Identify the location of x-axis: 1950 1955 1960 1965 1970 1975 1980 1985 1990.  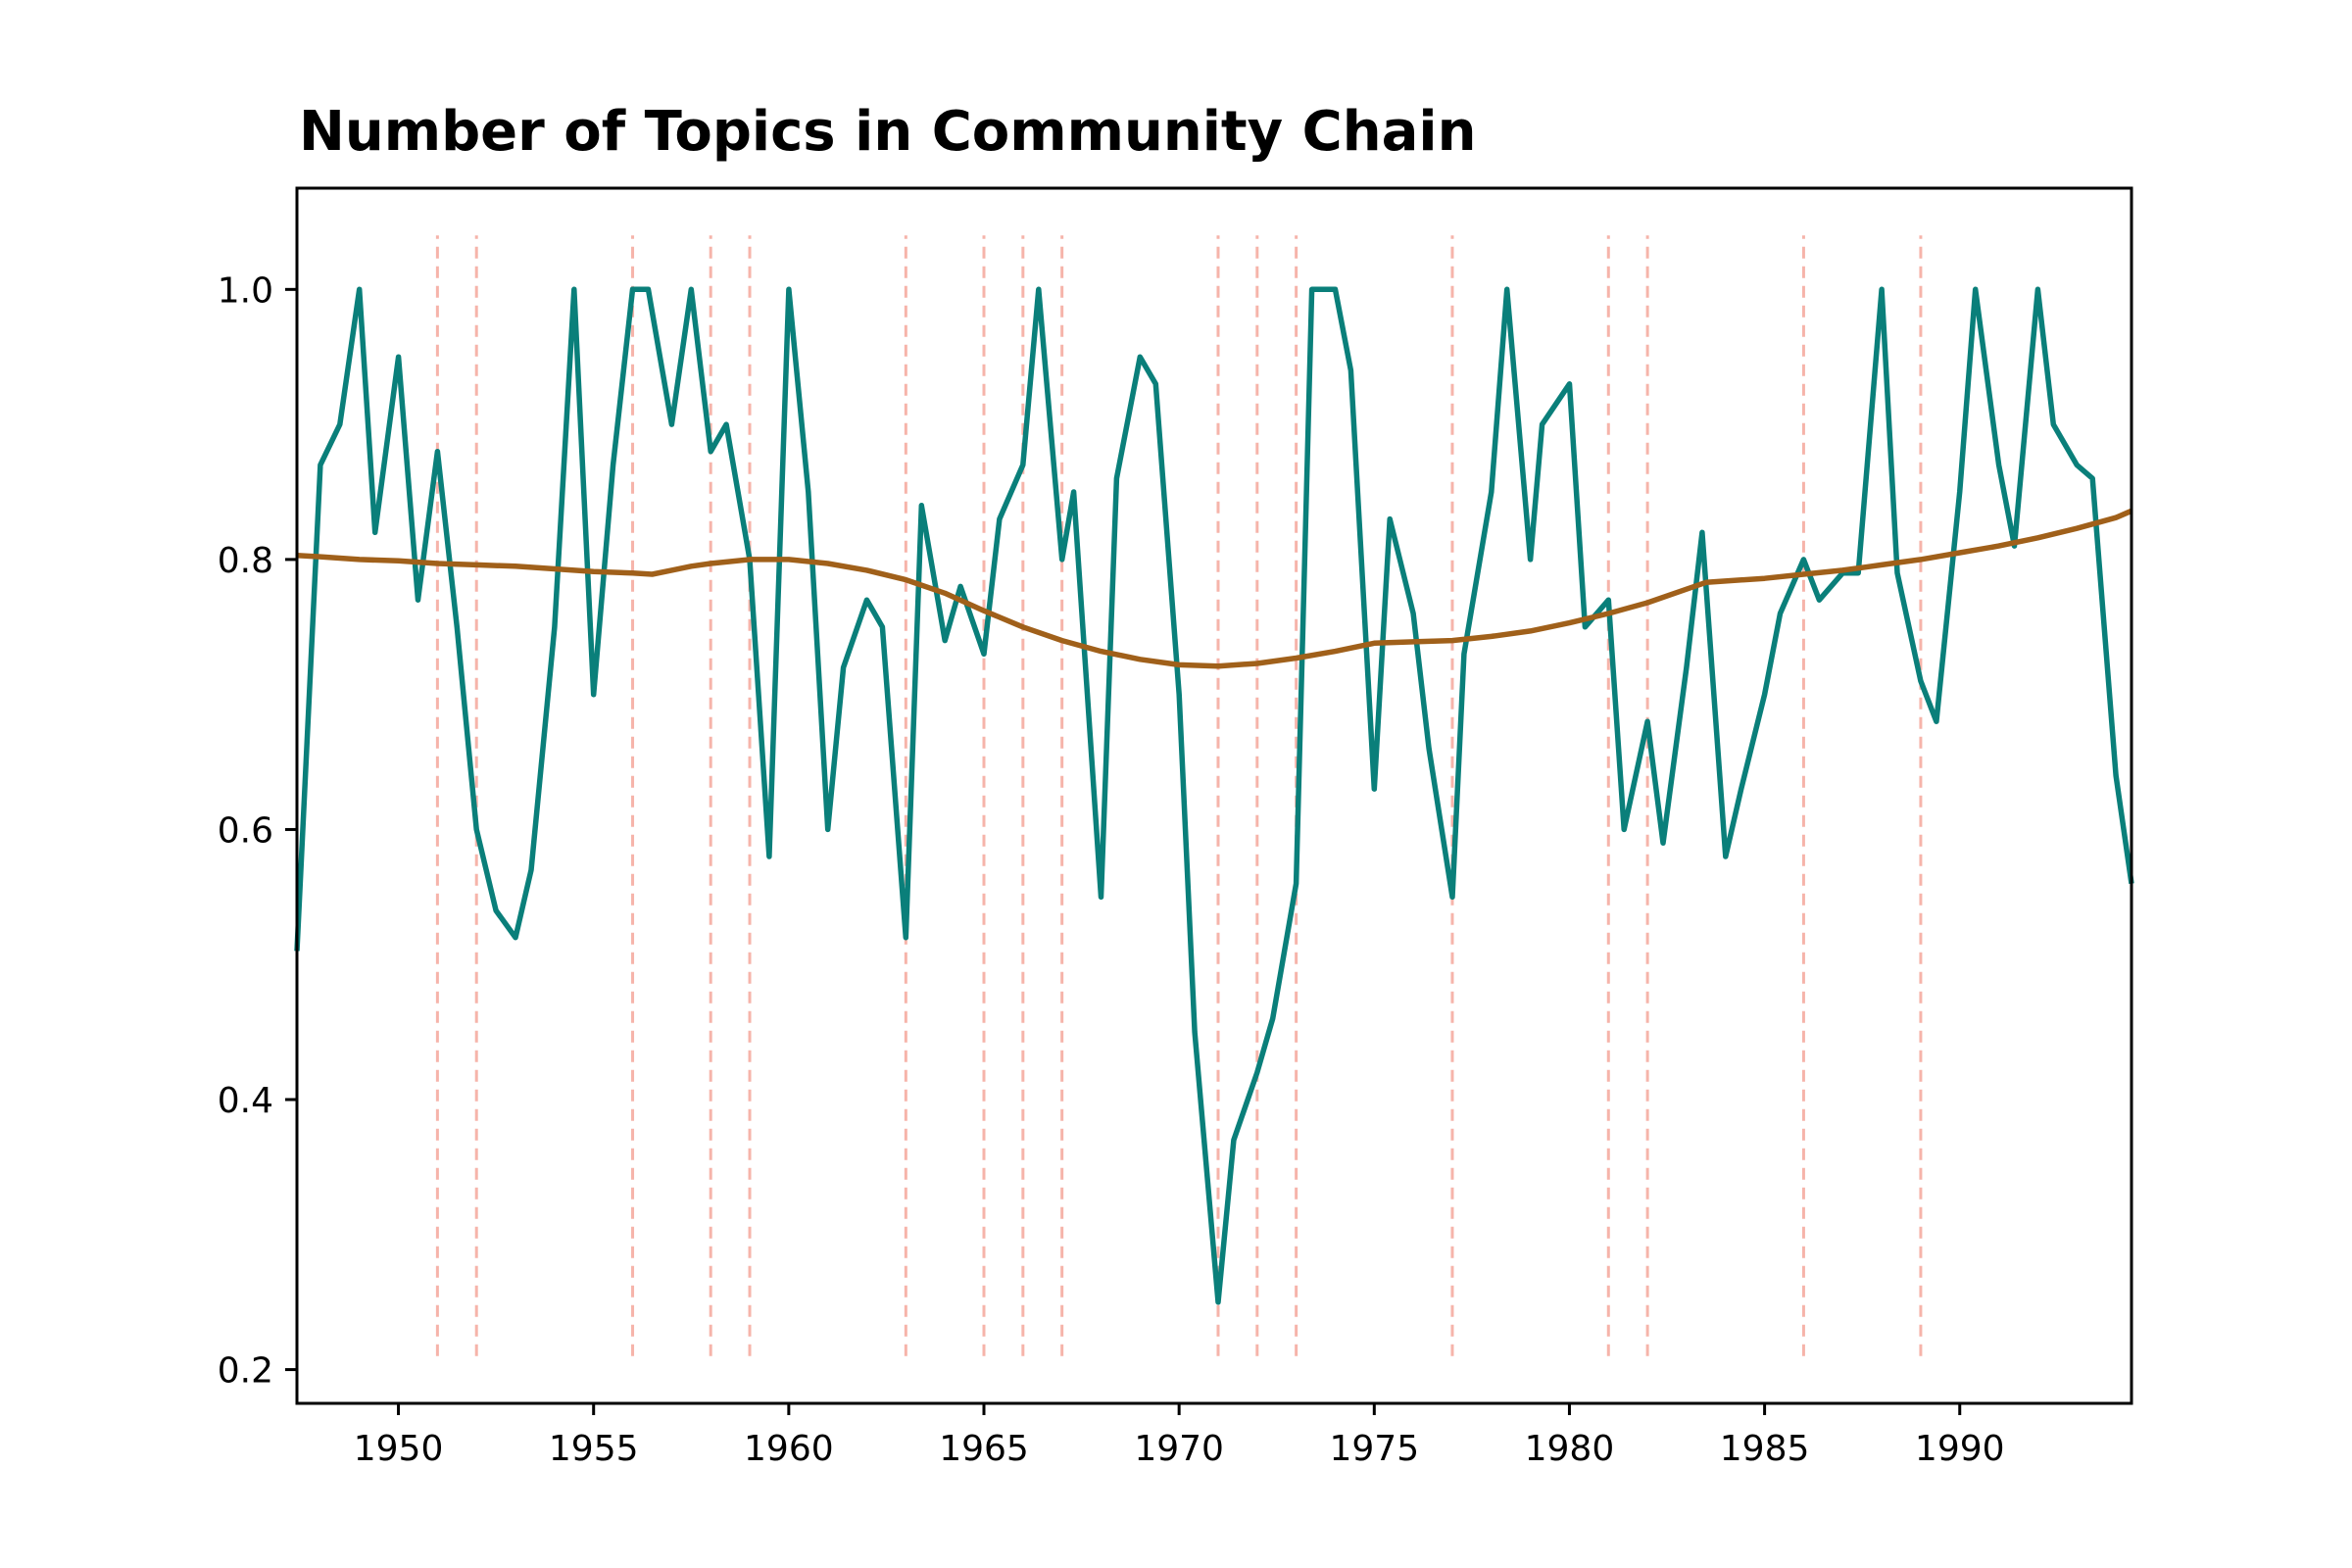
(1179, 1436).